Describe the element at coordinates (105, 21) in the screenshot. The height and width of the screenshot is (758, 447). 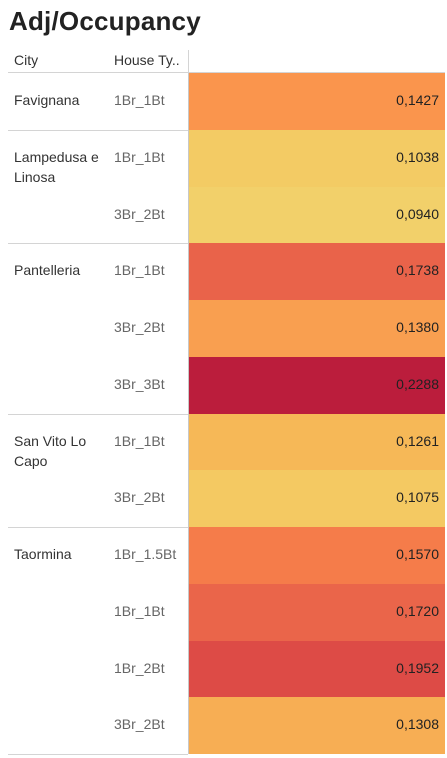
I see `page-title: Adj/Occupancy` at that location.